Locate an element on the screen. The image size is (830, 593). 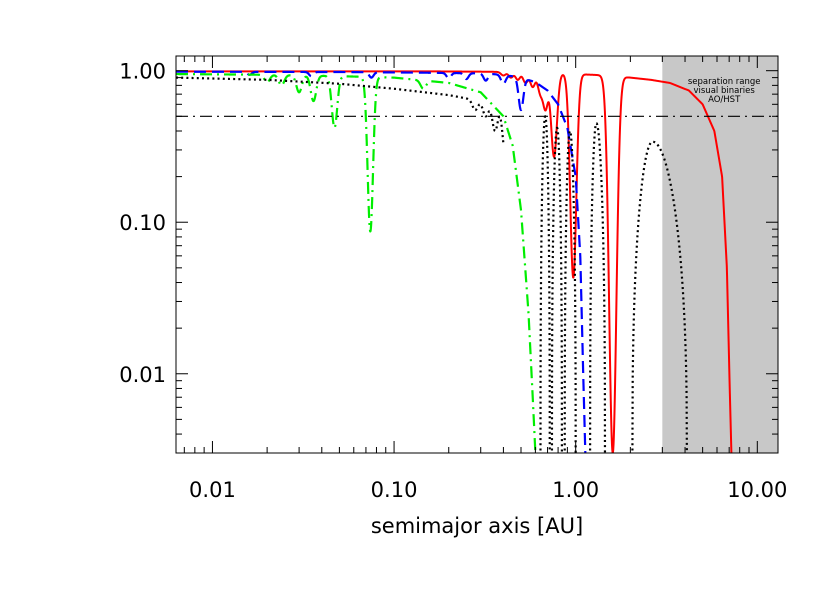
y-tick-label: 0.10 is located at coordinates (142, 223).